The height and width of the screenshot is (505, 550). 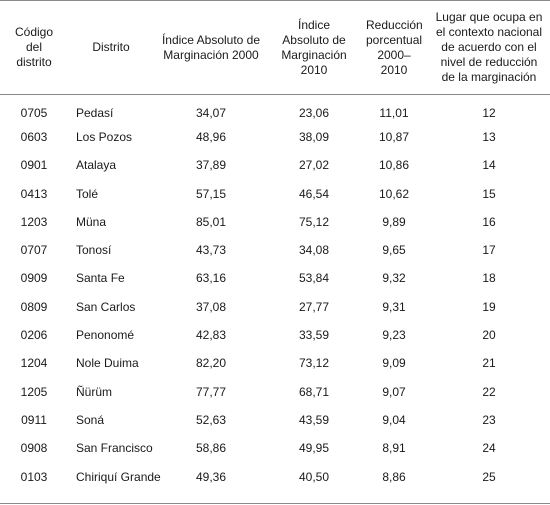 What do you see at coordinates (489, 363) in the screenshot?
I see `cell-lugar: 21` at bounding box center [489, 363].